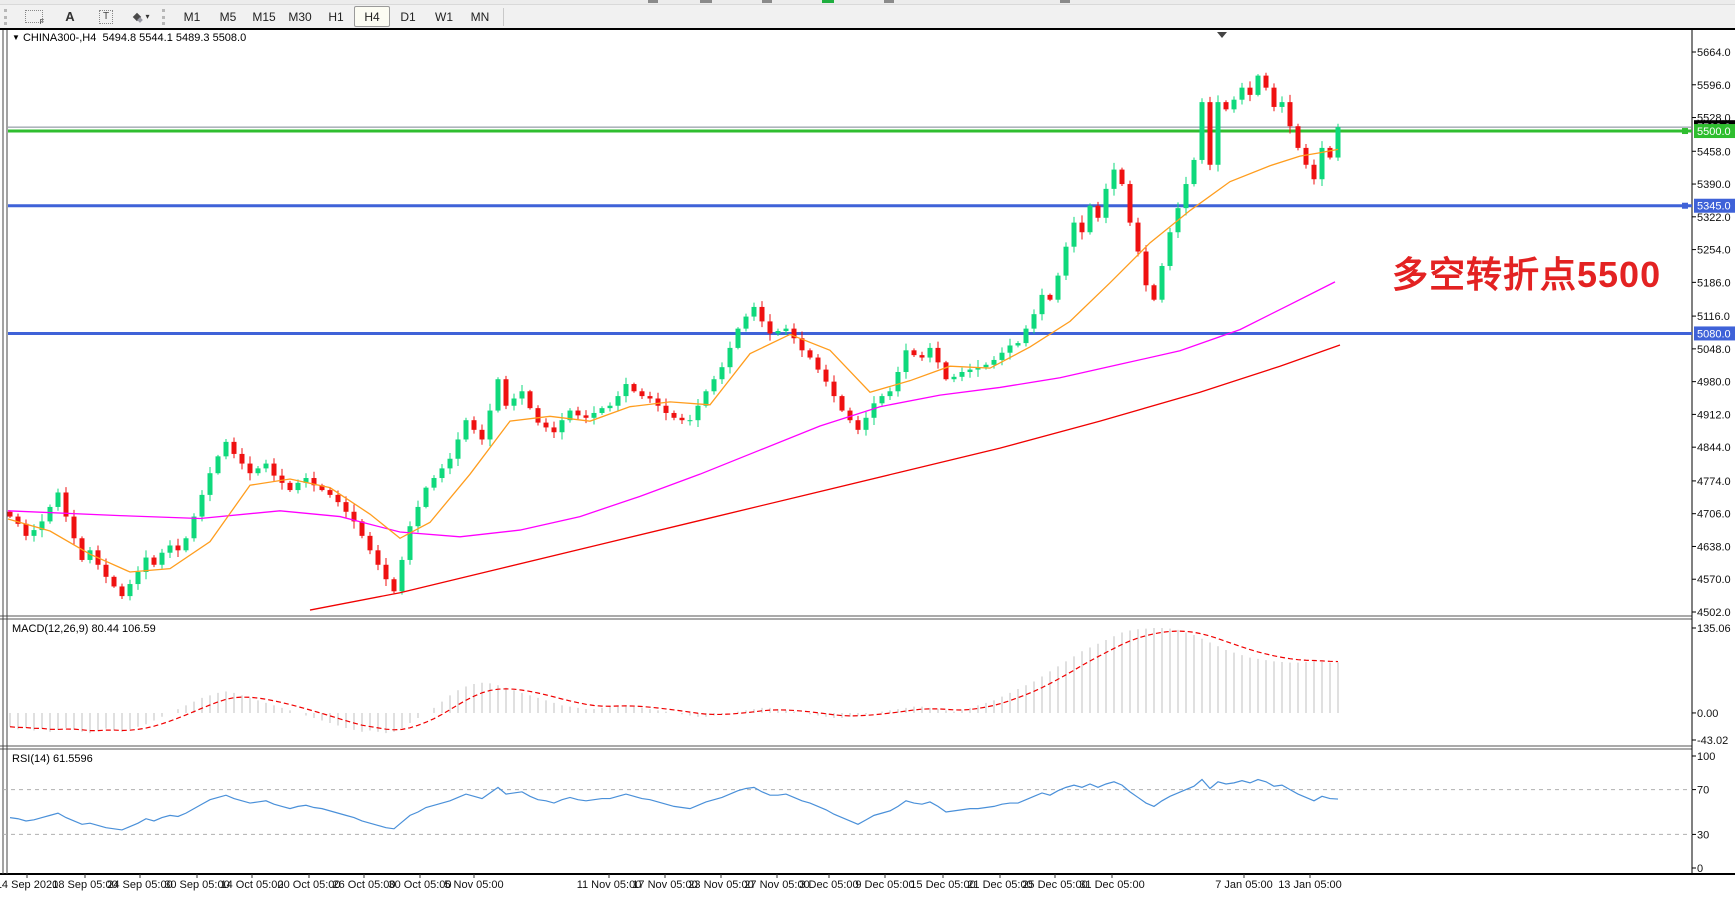 The height and width of the screenshot is (897, 1735). I want to click on ohlc-values: 5494.8 5544.1 5489.3 5508.0, so click(174, 38).